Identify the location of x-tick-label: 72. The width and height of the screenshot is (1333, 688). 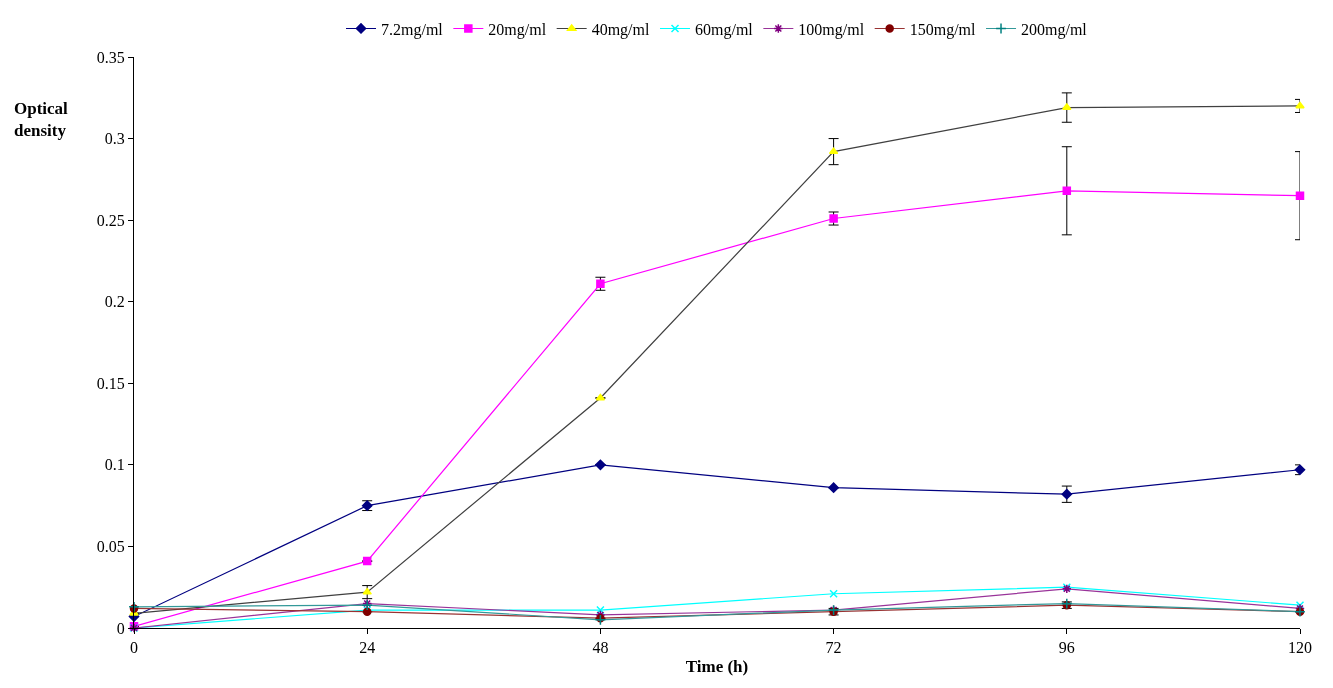
(833, 648).